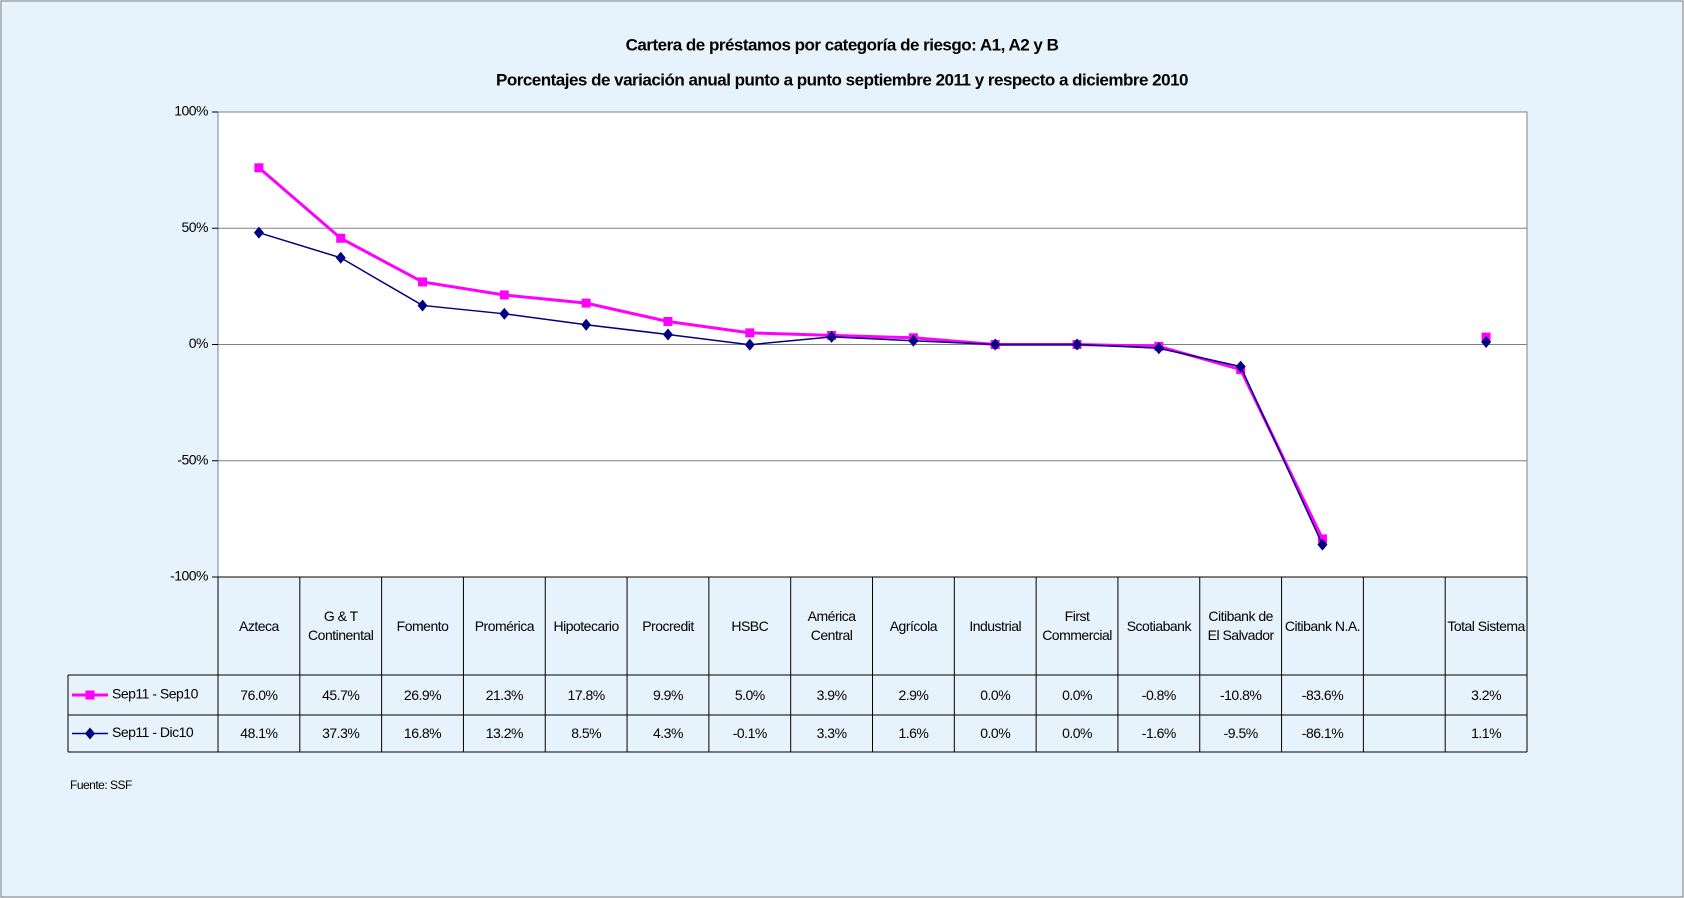 This screenshot has height=898, width=1684. I want to click on data-label: 26.9%, so click(422, 694).